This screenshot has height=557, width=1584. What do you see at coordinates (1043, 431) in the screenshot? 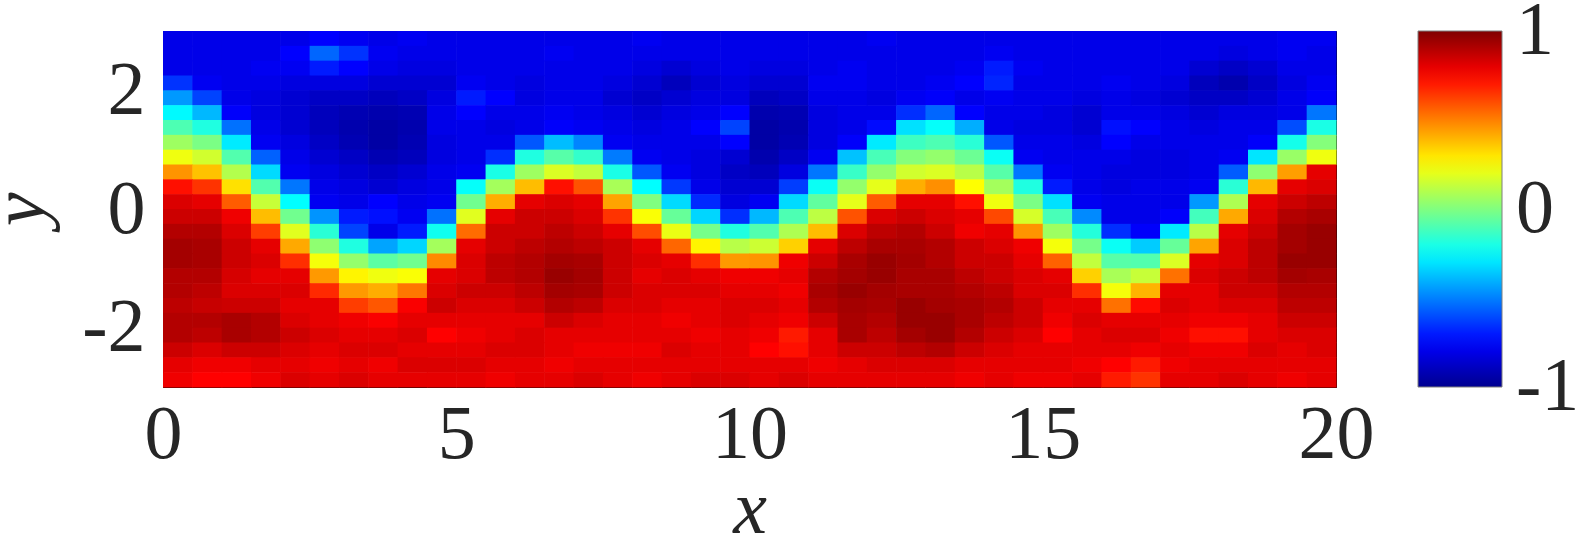
I see `x-tick-label: 15` at bounding box center [1043, 431].